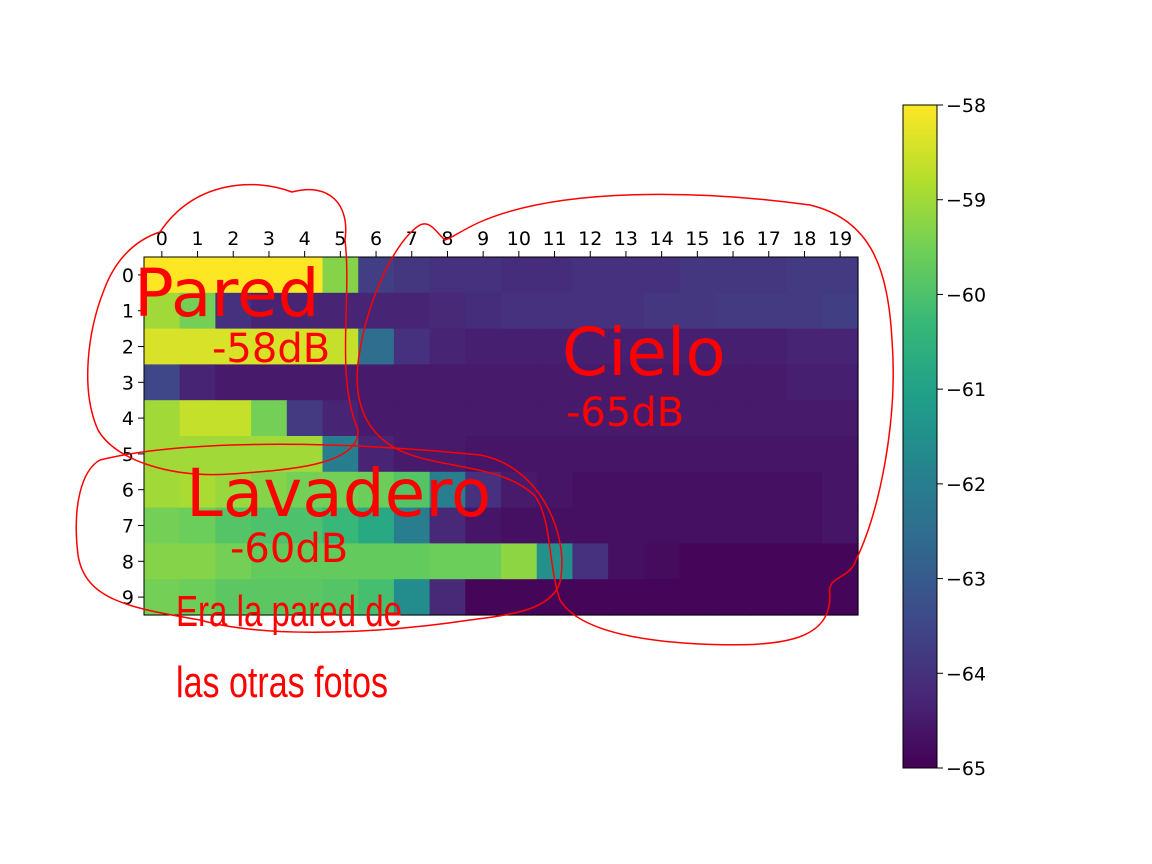 This screenshot has height=864, width=1152. I want to click on lavadero-outline, so click(319, 538).